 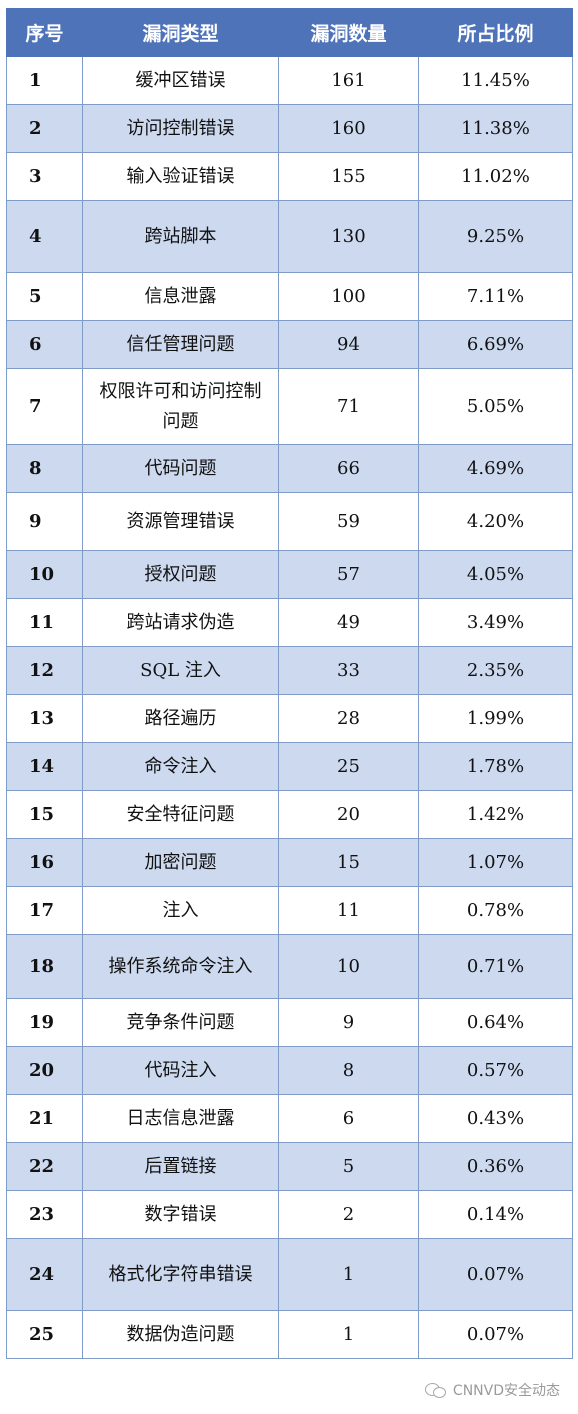 I want to click on cell-count: 59, so click(x=348, y=521).